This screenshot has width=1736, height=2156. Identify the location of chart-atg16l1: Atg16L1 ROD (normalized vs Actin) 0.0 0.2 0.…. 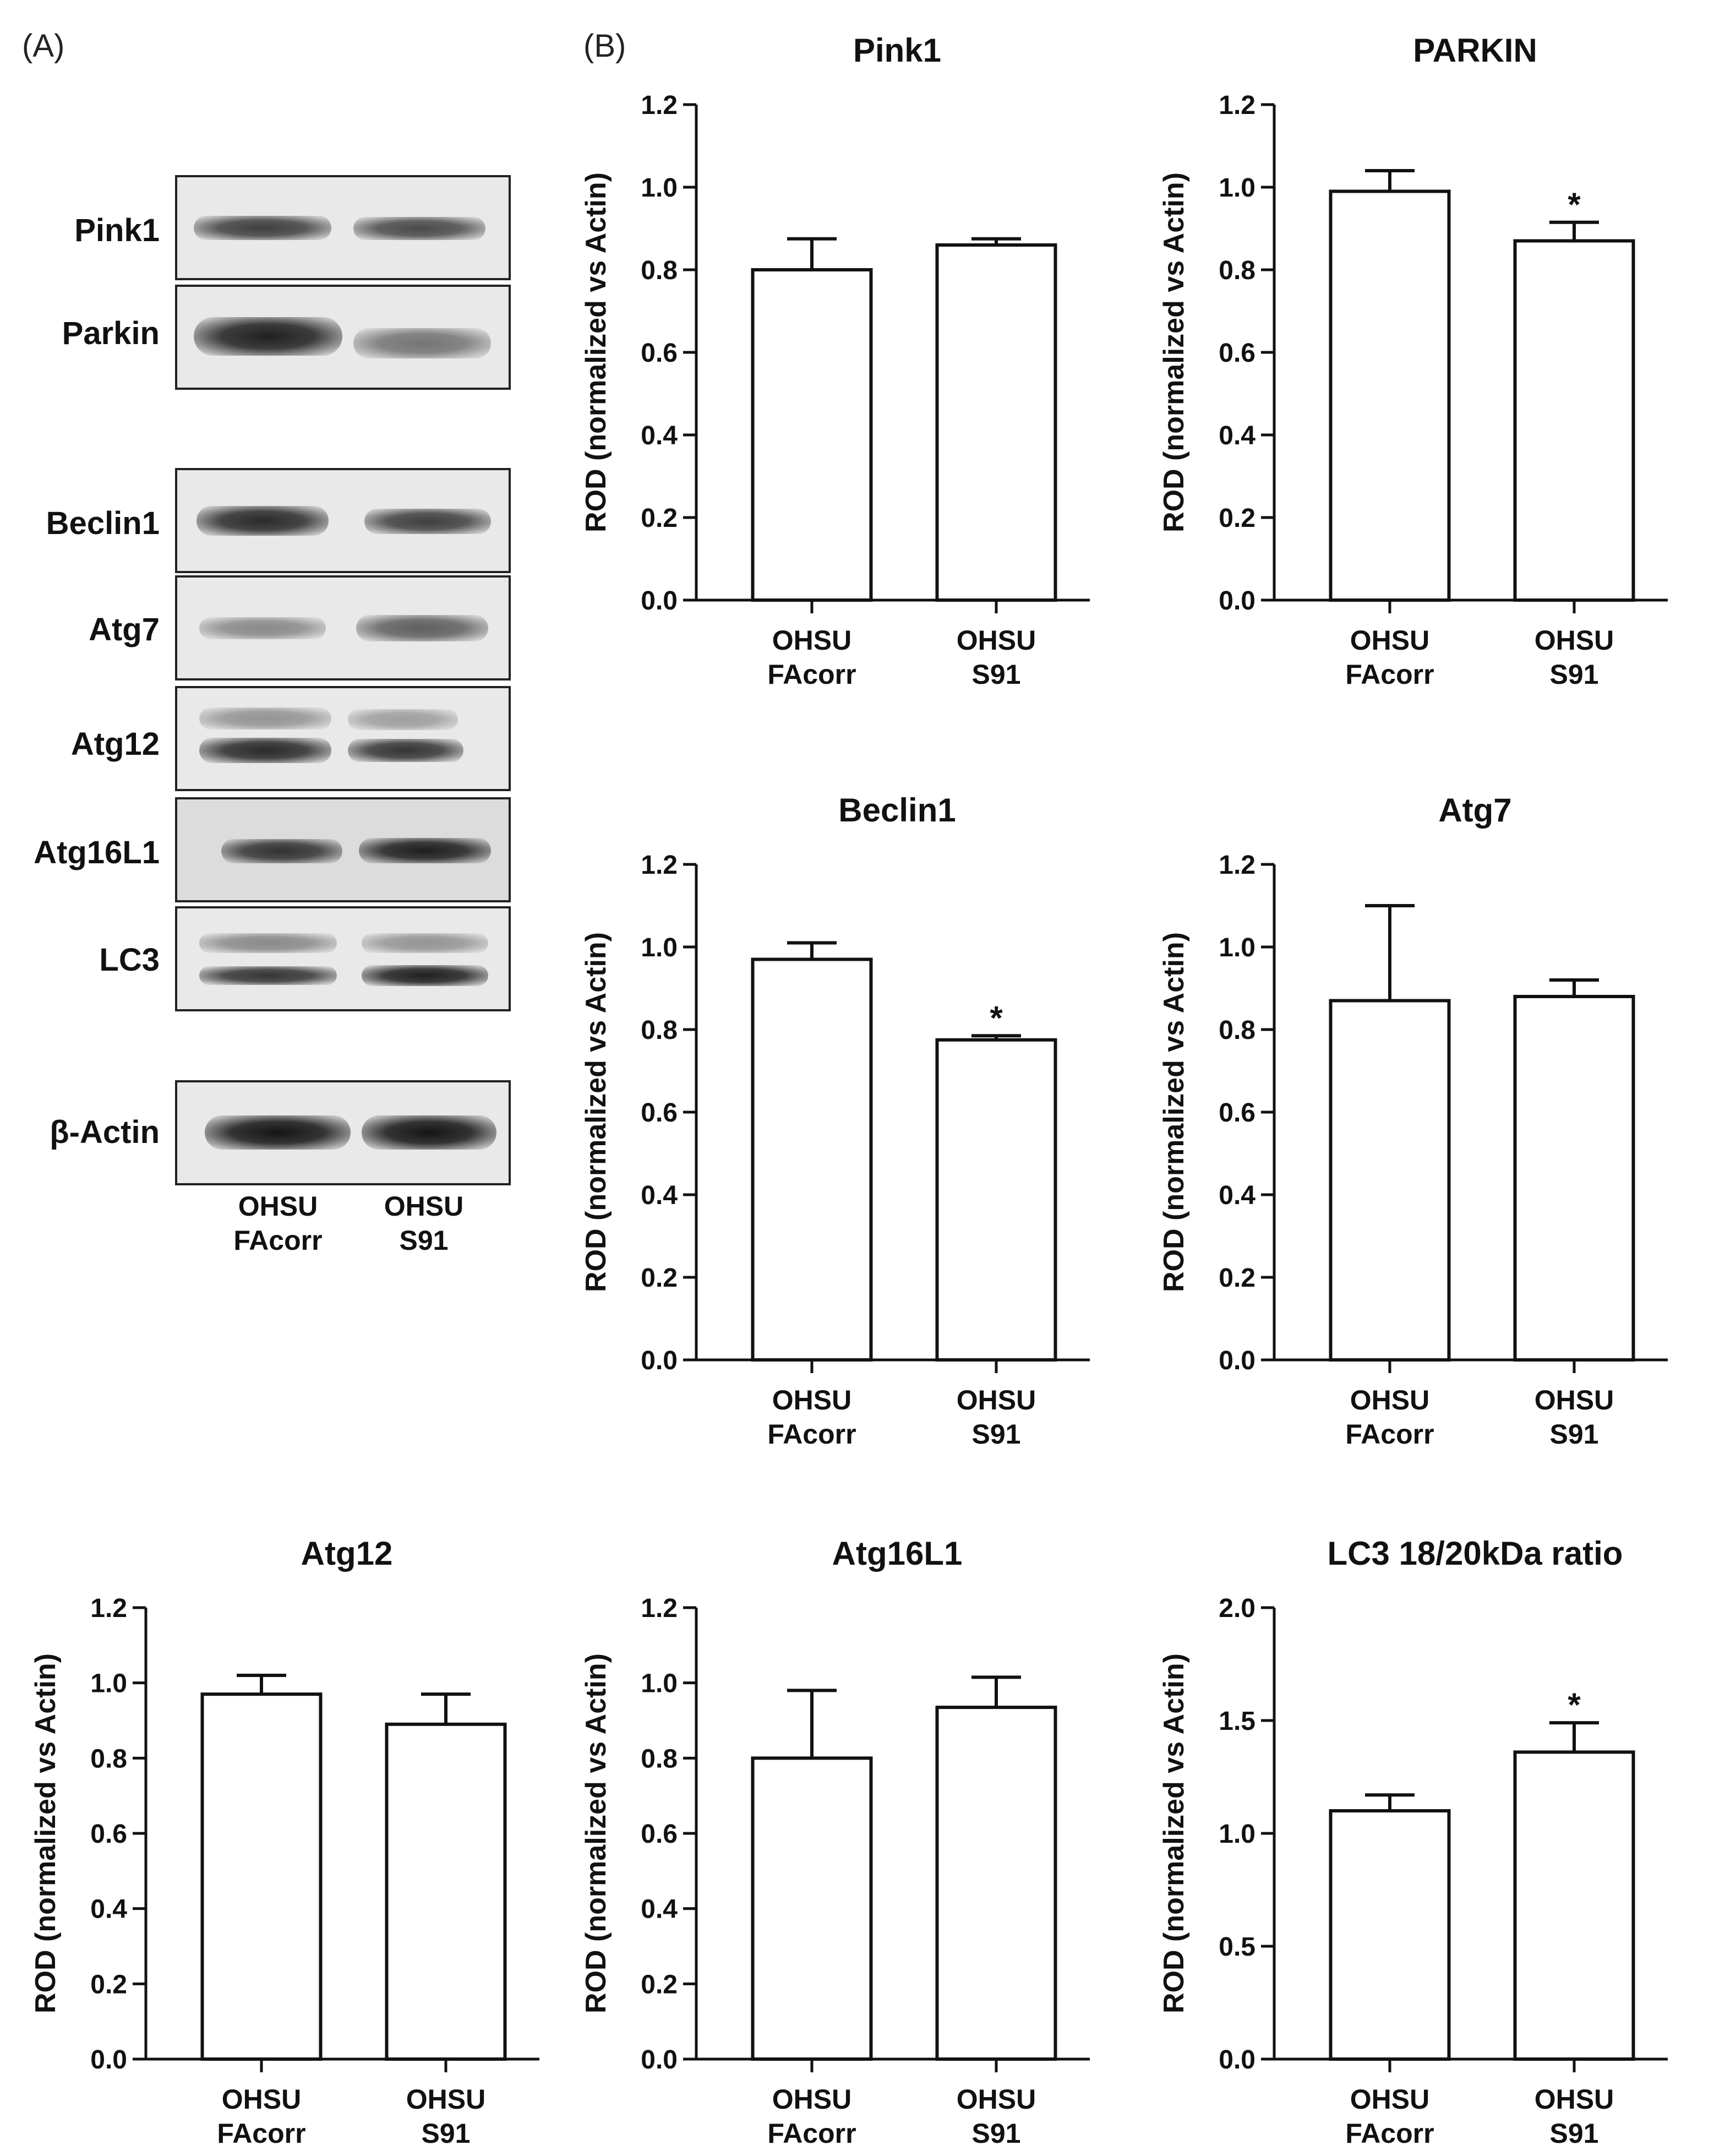
(835, 1842).